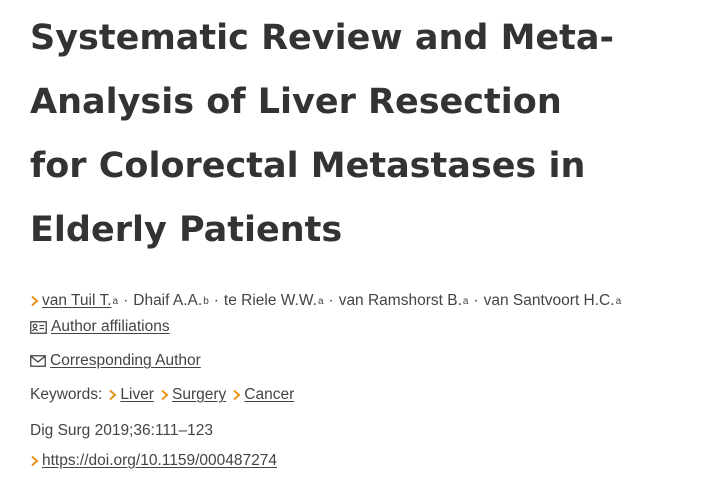 The height and width of the screenshot is (485, 704). I want to click on keyword: Cancer, so click(263, 395).